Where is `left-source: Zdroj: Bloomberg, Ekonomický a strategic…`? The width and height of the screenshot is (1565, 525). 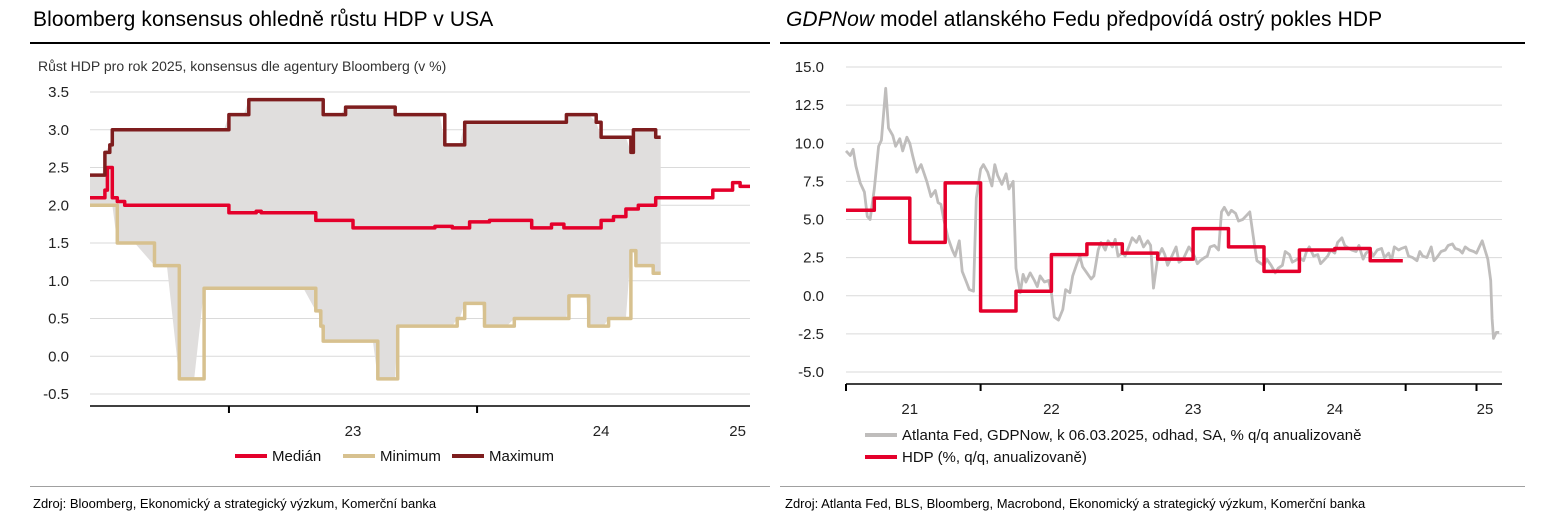 left-source: Zdroj: Bloomberg, Ekonomický a strategic… is located at coordinates (235, 503).